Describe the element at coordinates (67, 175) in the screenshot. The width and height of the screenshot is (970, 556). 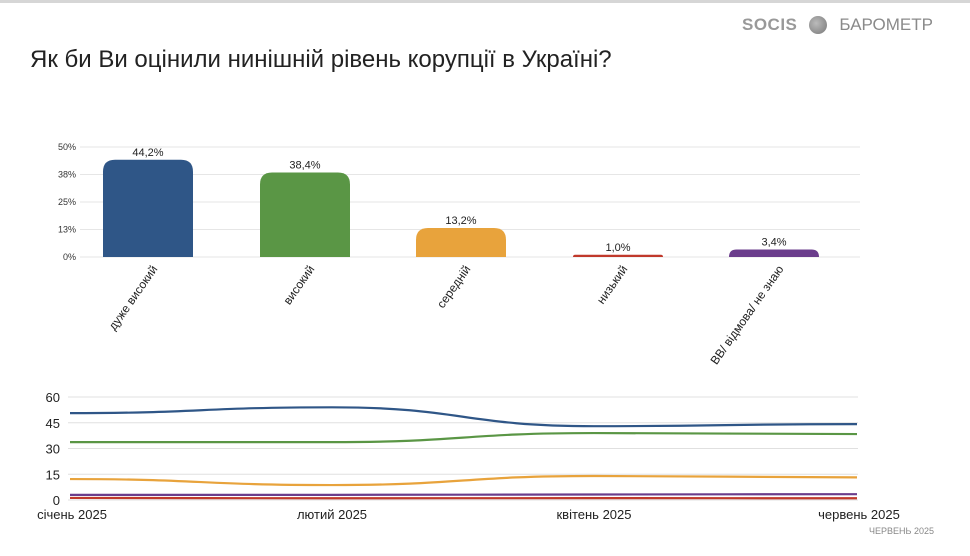
I see `y-tick-label: 38%` at that location.